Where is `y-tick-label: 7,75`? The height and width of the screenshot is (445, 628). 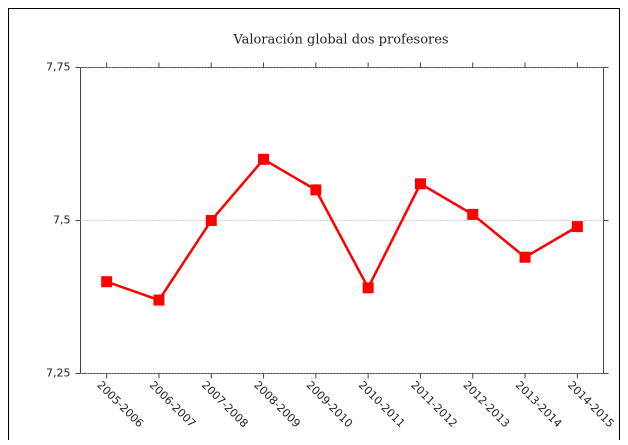 y-tick-label: 7,75 is located at coordinates (58, 67).